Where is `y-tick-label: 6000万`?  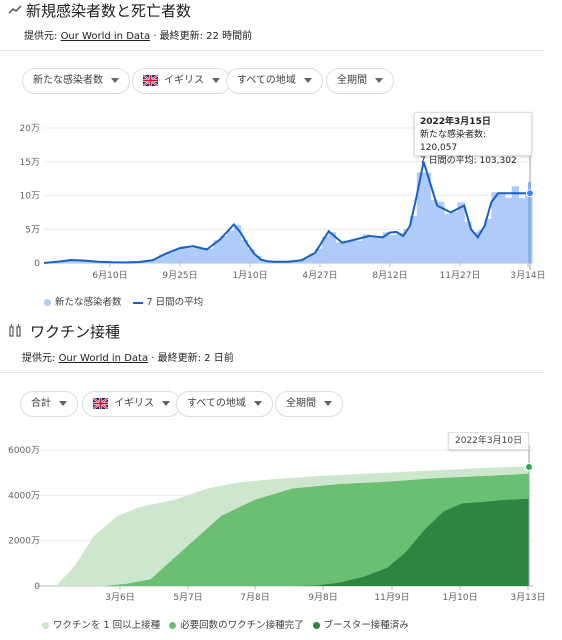 y-tick-label: 6000万 is located at coordinates (24, 451).